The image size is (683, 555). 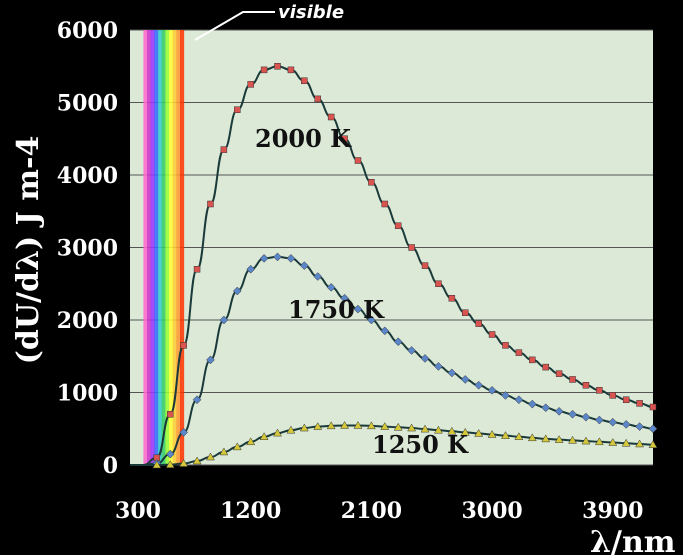 I want to click on x-tick-label: 300, so click(x=138, y=511).